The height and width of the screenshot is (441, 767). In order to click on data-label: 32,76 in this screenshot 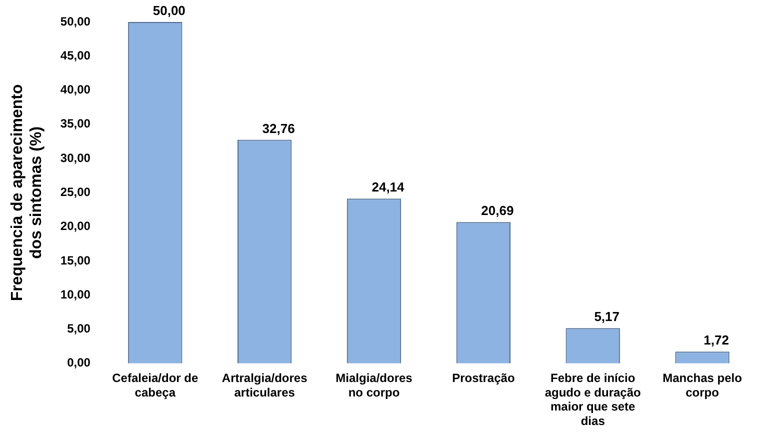, I will do `click(278, 128)`.